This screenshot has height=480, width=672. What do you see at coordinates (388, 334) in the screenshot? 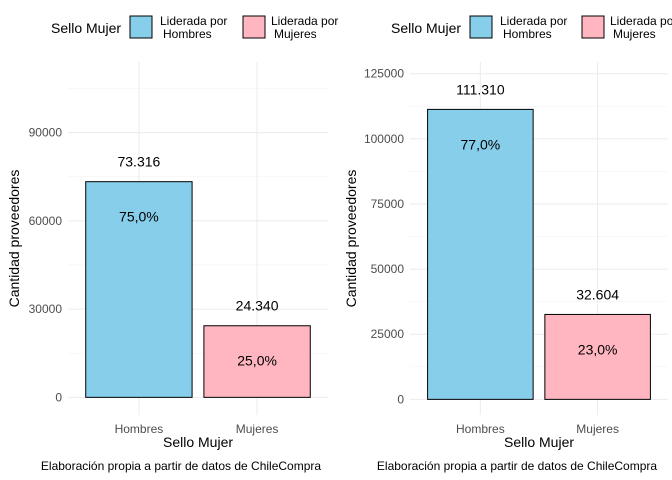
I see `y-tick-label: 25000` at bounding box center [388, 334].